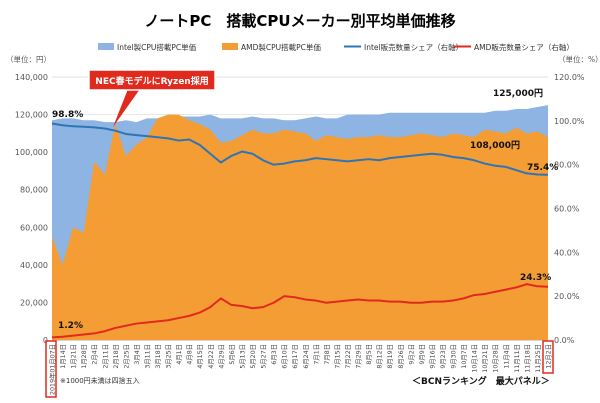 This screenshot has width=600, height=403. Describe the element at coordinates (300, 311) in the screenshot. I see `amd-share-line` at that location.